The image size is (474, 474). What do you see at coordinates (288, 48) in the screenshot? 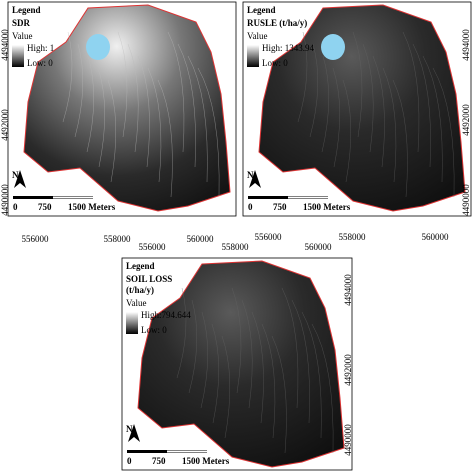
I see `legend-high: High: 1343.94` at bounding box center [288, 48].